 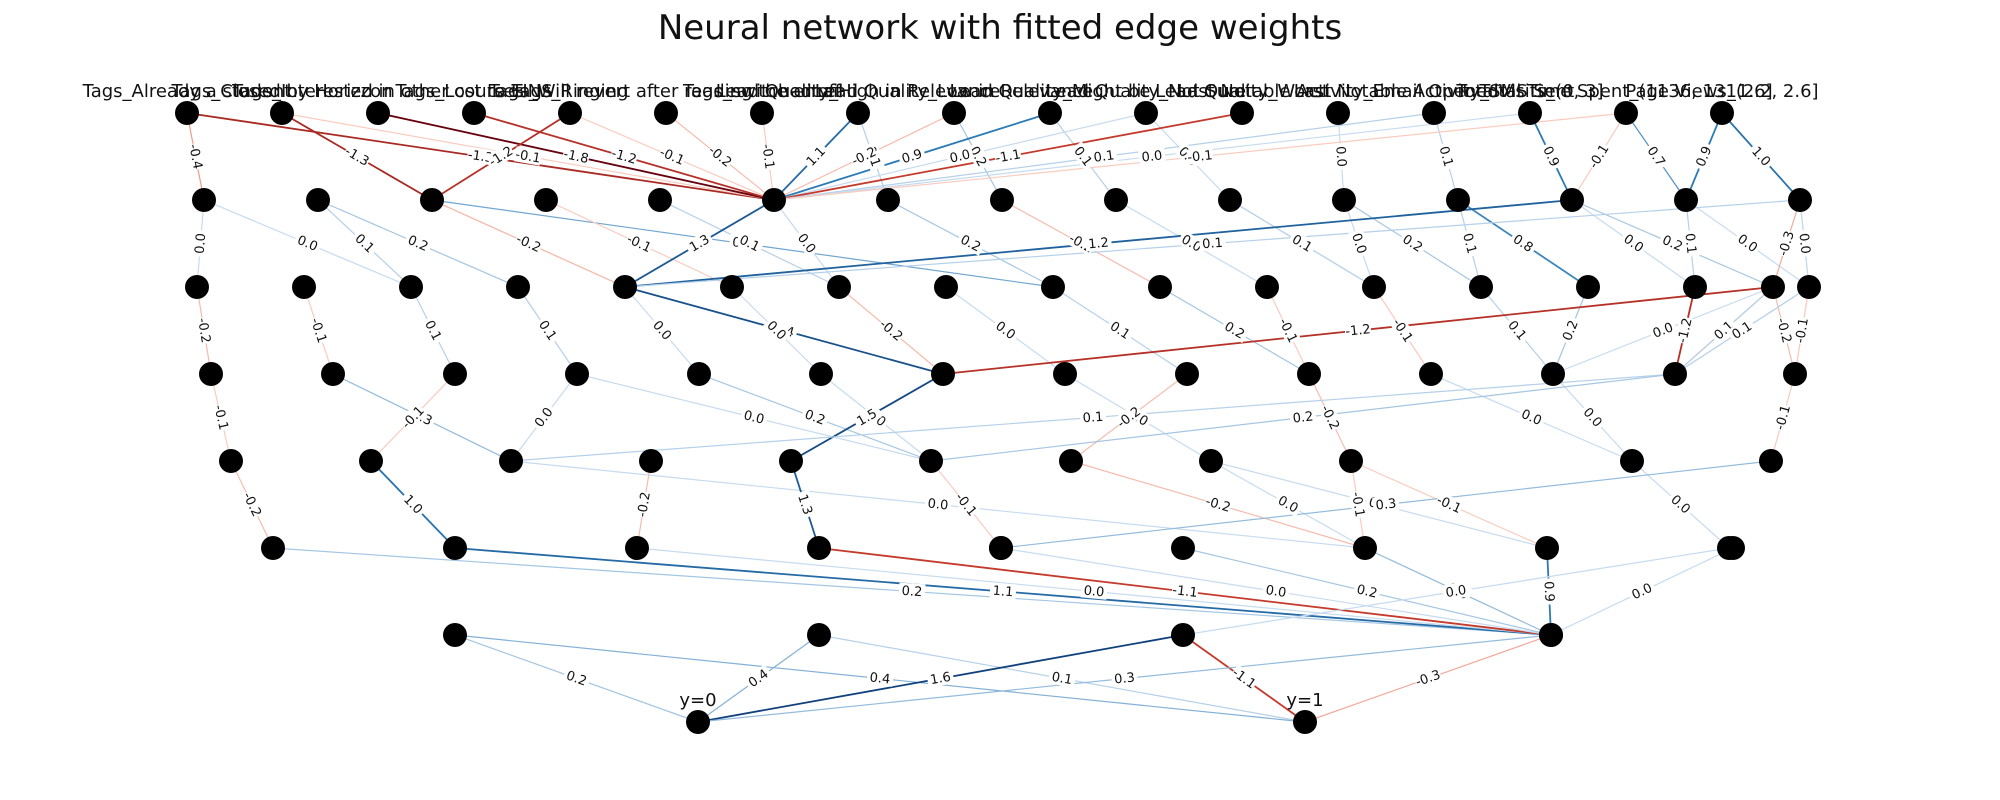 I want to click on input-feature-label: Lead Quality_Worst, so click(x=1242, y=91).